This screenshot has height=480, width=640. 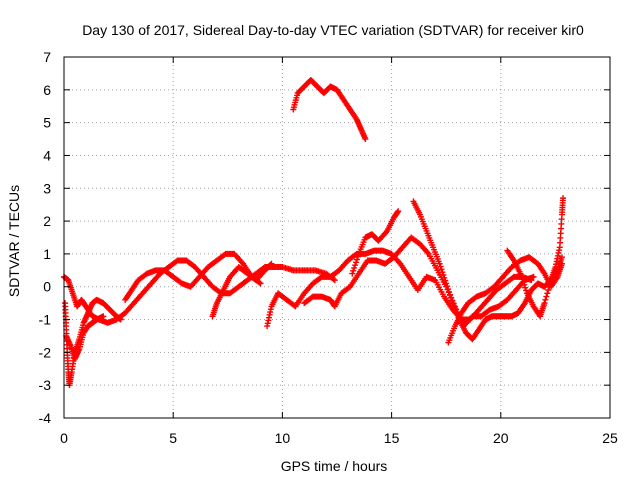 I want to click on y-tick-label: 6, so click(x=47, y=90).